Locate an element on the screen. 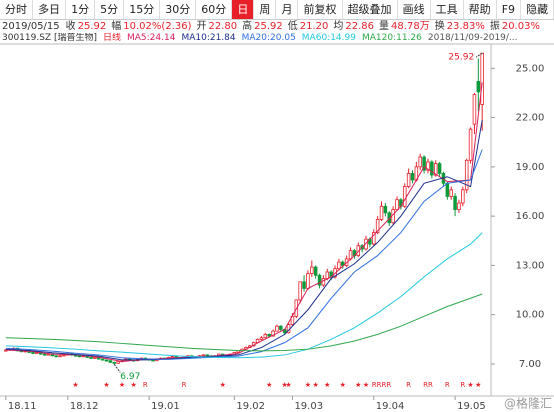 Image resolution: width=554 pixels, height=412 pixels. toolbar-button: 日 is located at coordinates (243, 9).